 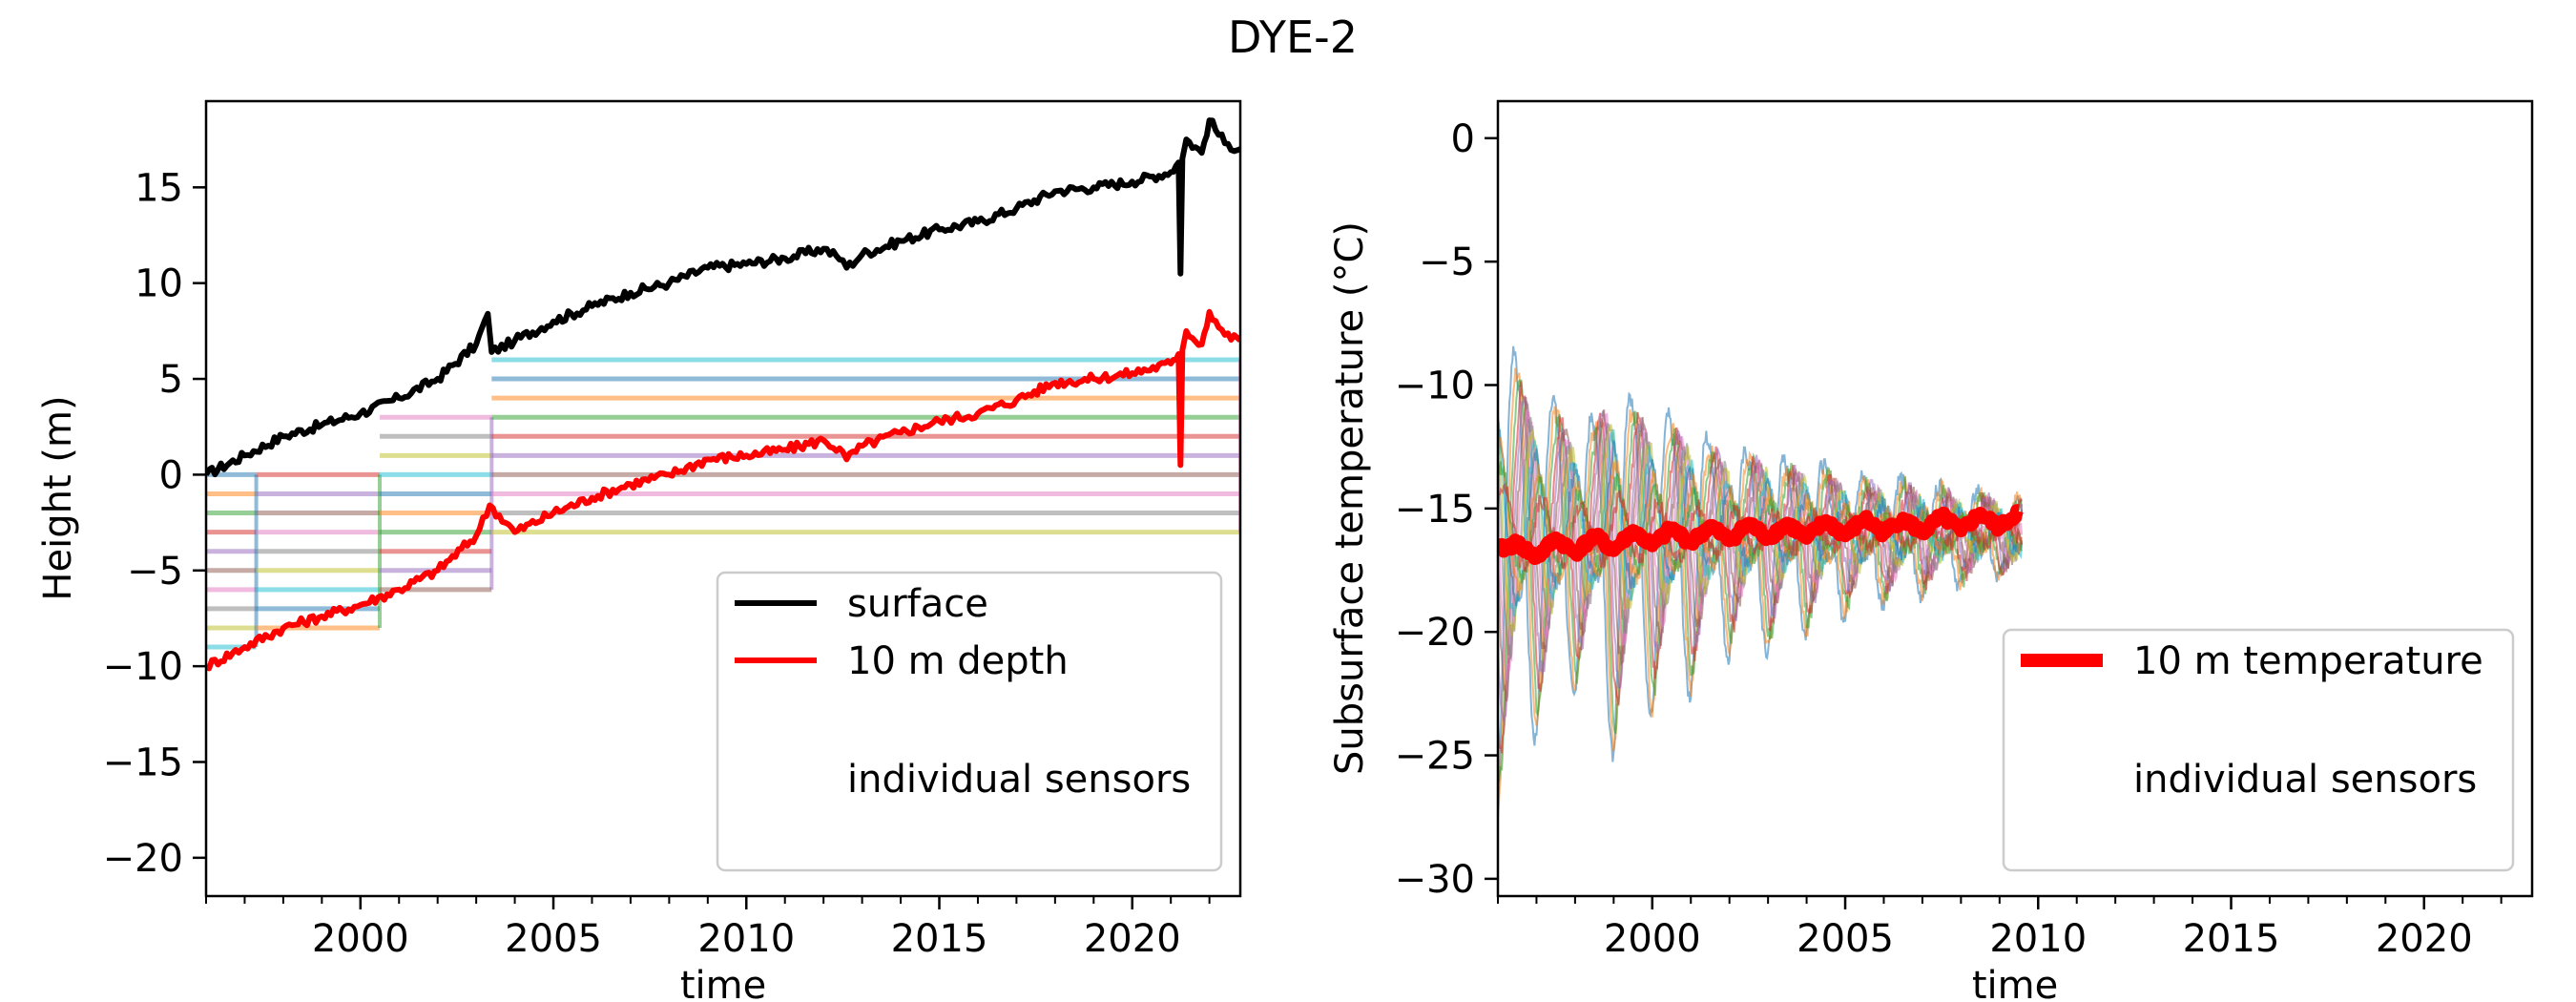 I want to click on y-axis-ticks: −30 −25 −20 −15 −10 −5 0, so click(x=1446, y=509).